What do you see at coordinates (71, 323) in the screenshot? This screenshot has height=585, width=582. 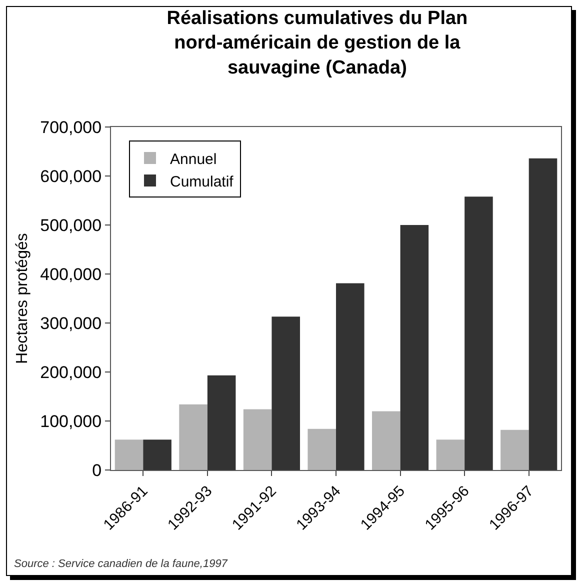 I see `y-tick-label: 300,000` at bounding box center [71, 323].